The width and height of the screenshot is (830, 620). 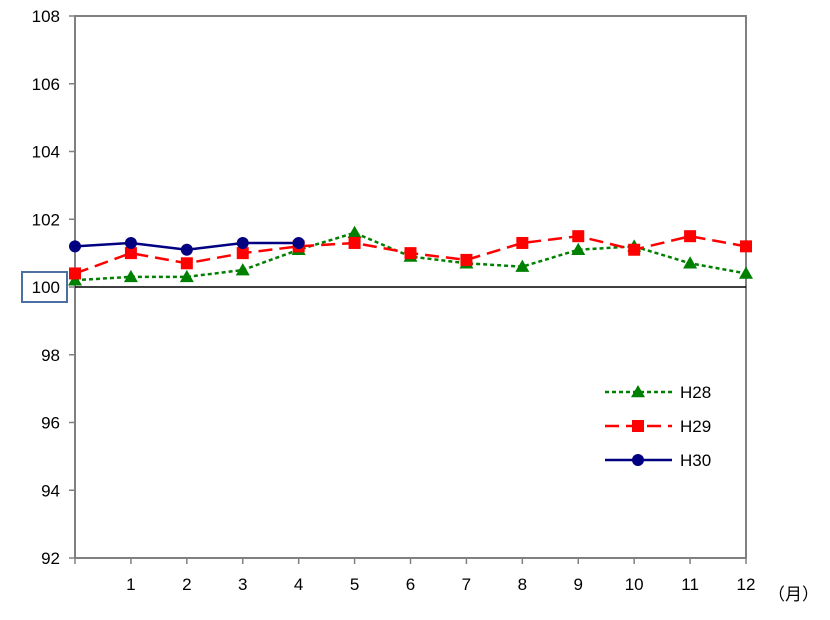 I want to click on y-tick-highlight-box, so click(x=44, y=287).